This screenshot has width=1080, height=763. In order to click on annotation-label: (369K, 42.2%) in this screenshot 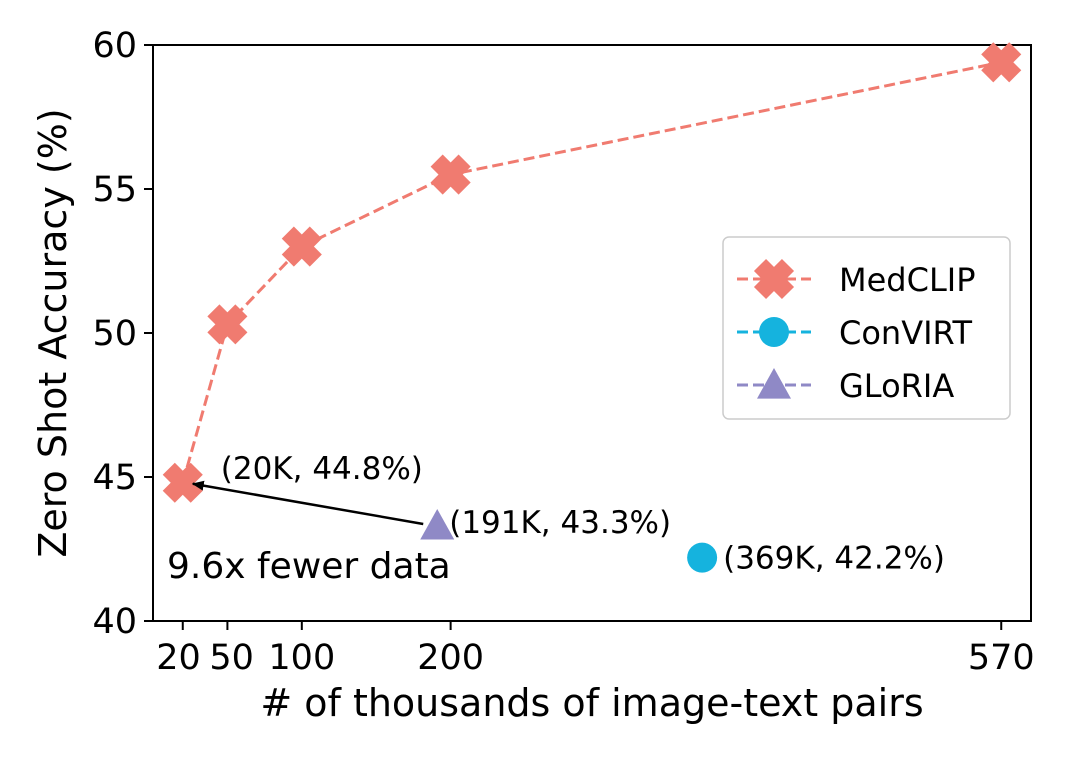, I will do `click(834, 559)`.